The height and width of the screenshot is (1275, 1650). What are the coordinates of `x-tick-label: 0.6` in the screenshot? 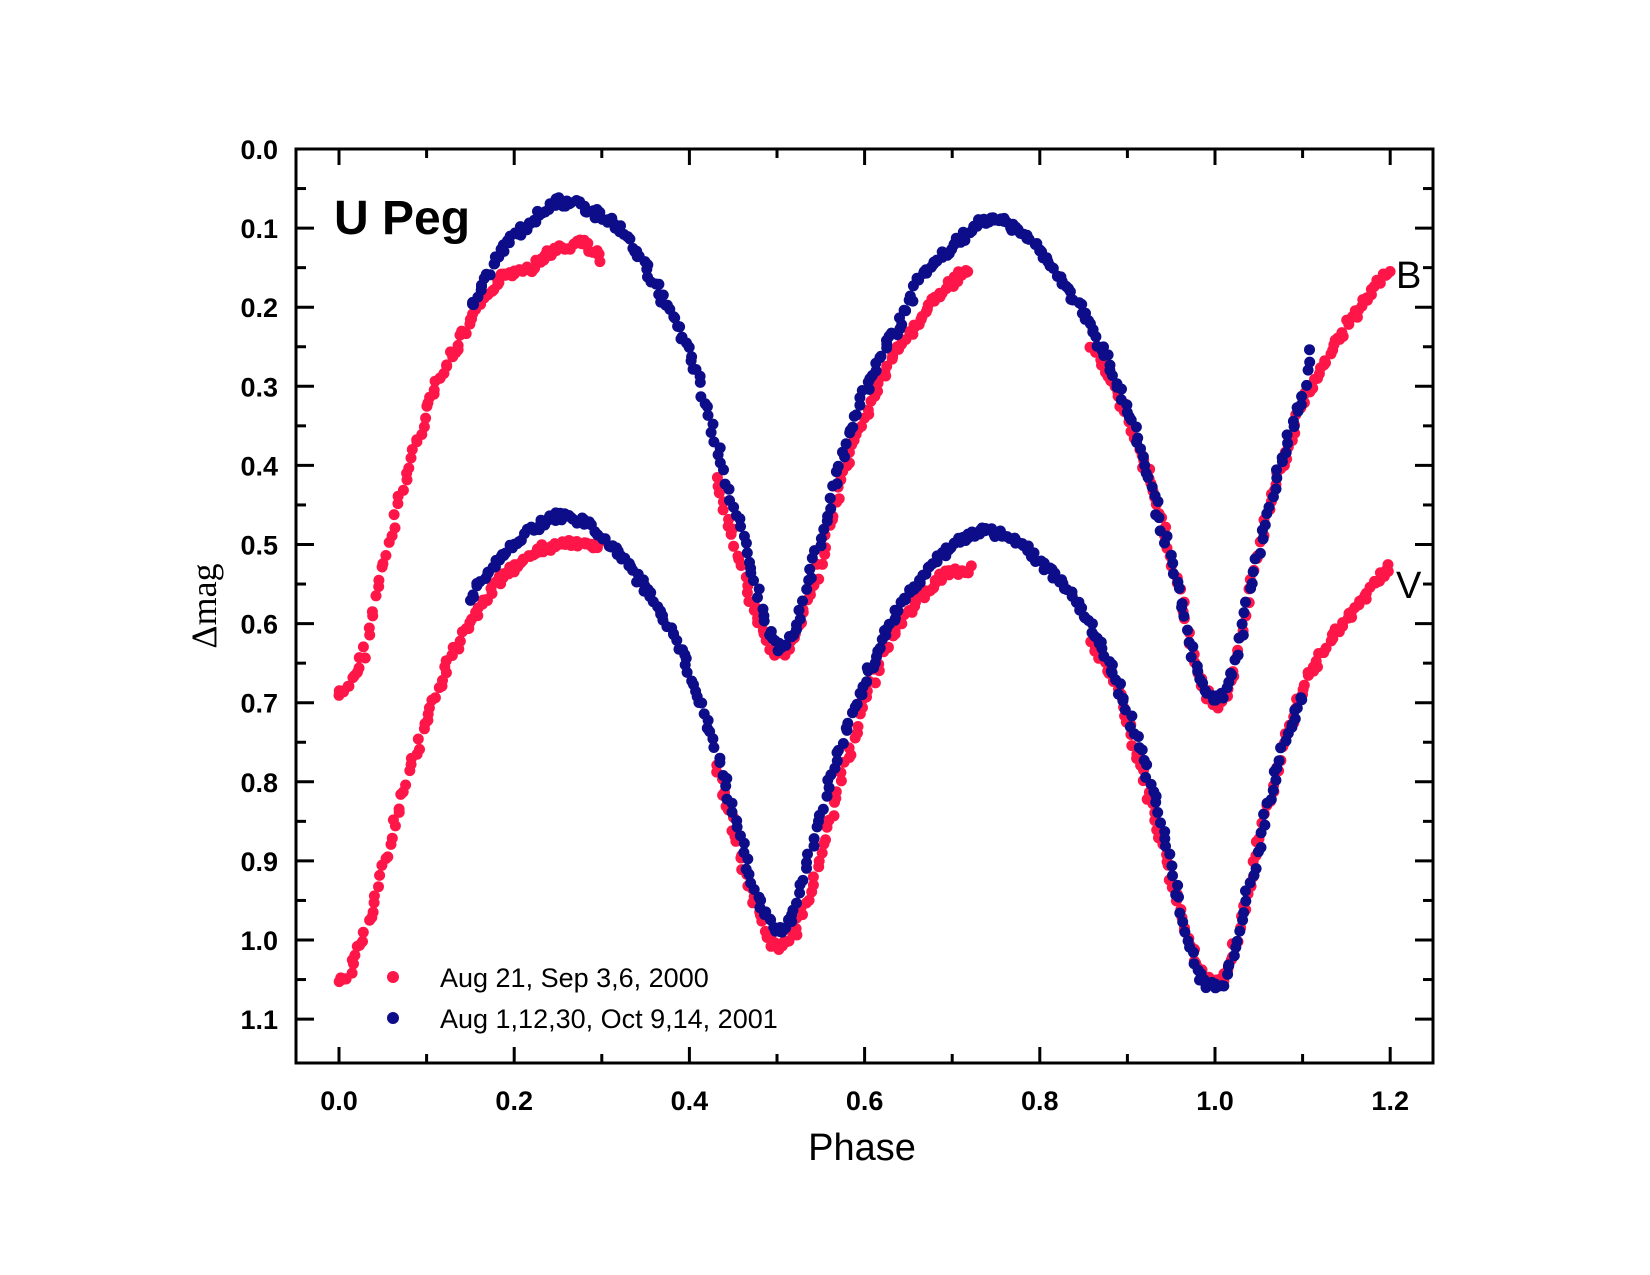 It's located at (865, 1101).